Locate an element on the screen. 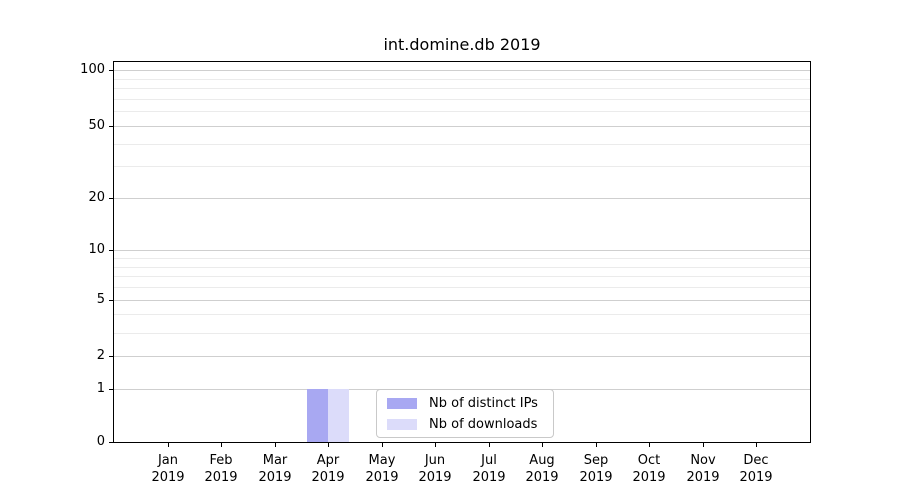 The image size is (900, 500). x-tick-label-line: Feb is located at coordinates (221, 460).